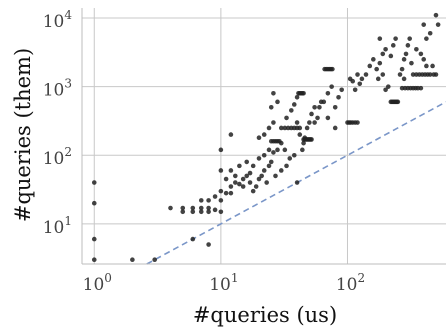 This screenshot has height=331, width=446. Describe the element at coordinates (97, 283) in the screenshot. I see `x-tick-label: 100` at that location.